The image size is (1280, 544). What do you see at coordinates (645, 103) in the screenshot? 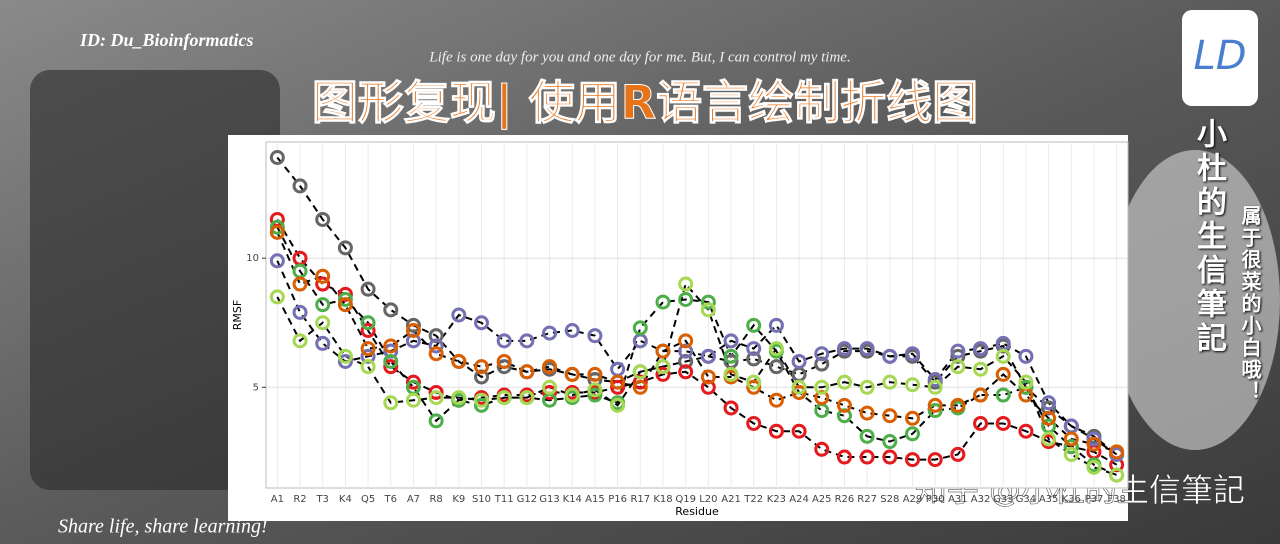
I see `title: 图形复现| 使用R语言绘制折线图` at bounding box center [645, 103].